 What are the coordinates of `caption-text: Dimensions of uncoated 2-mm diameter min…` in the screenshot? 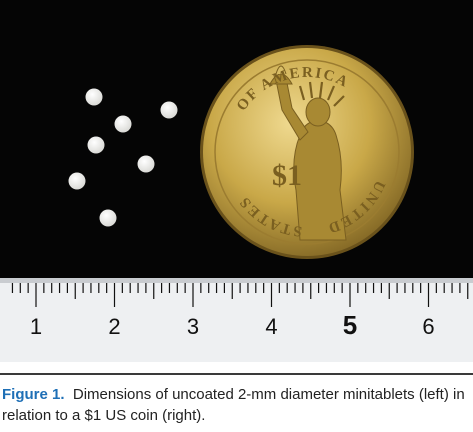 It's located at (233, 405).